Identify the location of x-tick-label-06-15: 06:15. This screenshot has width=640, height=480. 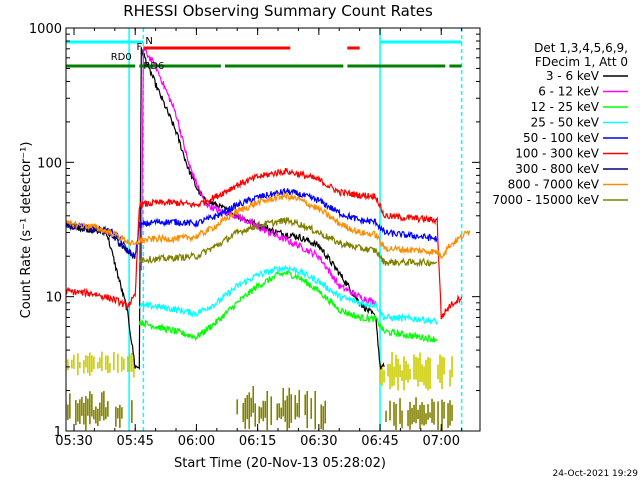
(257, 441).